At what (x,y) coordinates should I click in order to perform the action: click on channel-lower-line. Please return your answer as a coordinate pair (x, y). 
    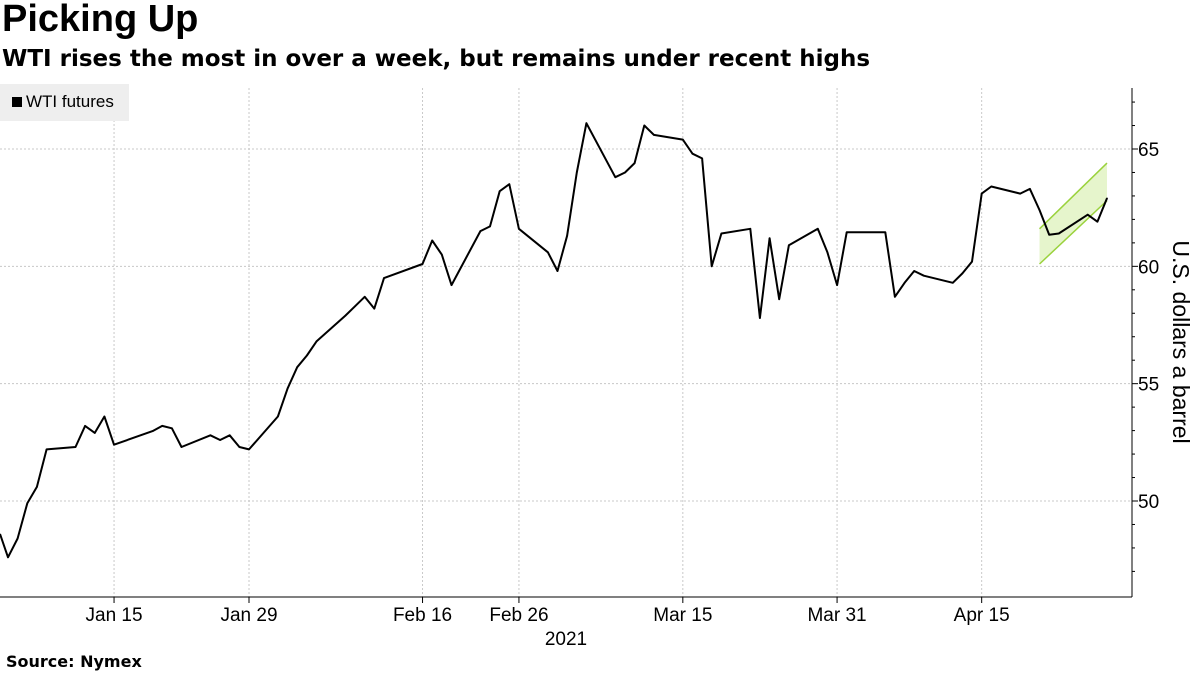
    Looking at the image, I should click on (1073, 232).